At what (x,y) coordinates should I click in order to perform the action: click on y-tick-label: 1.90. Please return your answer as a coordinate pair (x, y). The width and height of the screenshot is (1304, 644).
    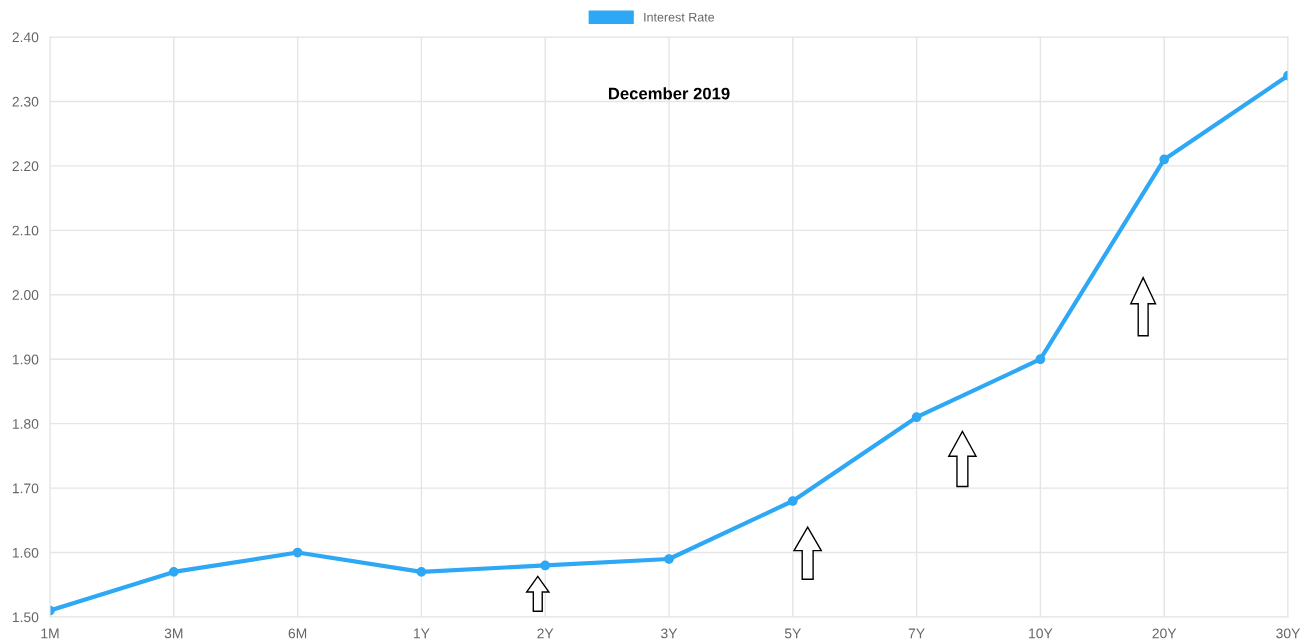
    Looking at the image, I should click on (25, 359).